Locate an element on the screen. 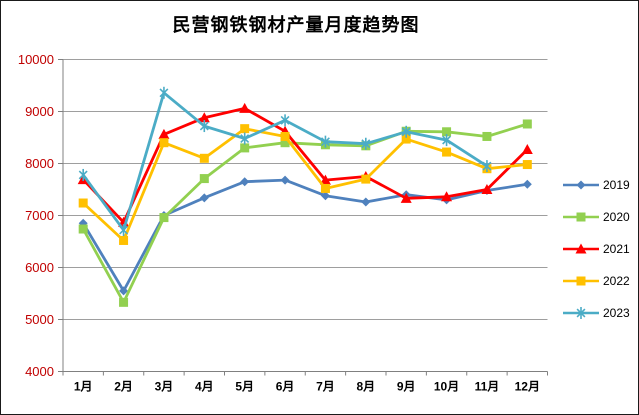  x-axis-tick-label: 6月 is located at coordinates (285, 387).